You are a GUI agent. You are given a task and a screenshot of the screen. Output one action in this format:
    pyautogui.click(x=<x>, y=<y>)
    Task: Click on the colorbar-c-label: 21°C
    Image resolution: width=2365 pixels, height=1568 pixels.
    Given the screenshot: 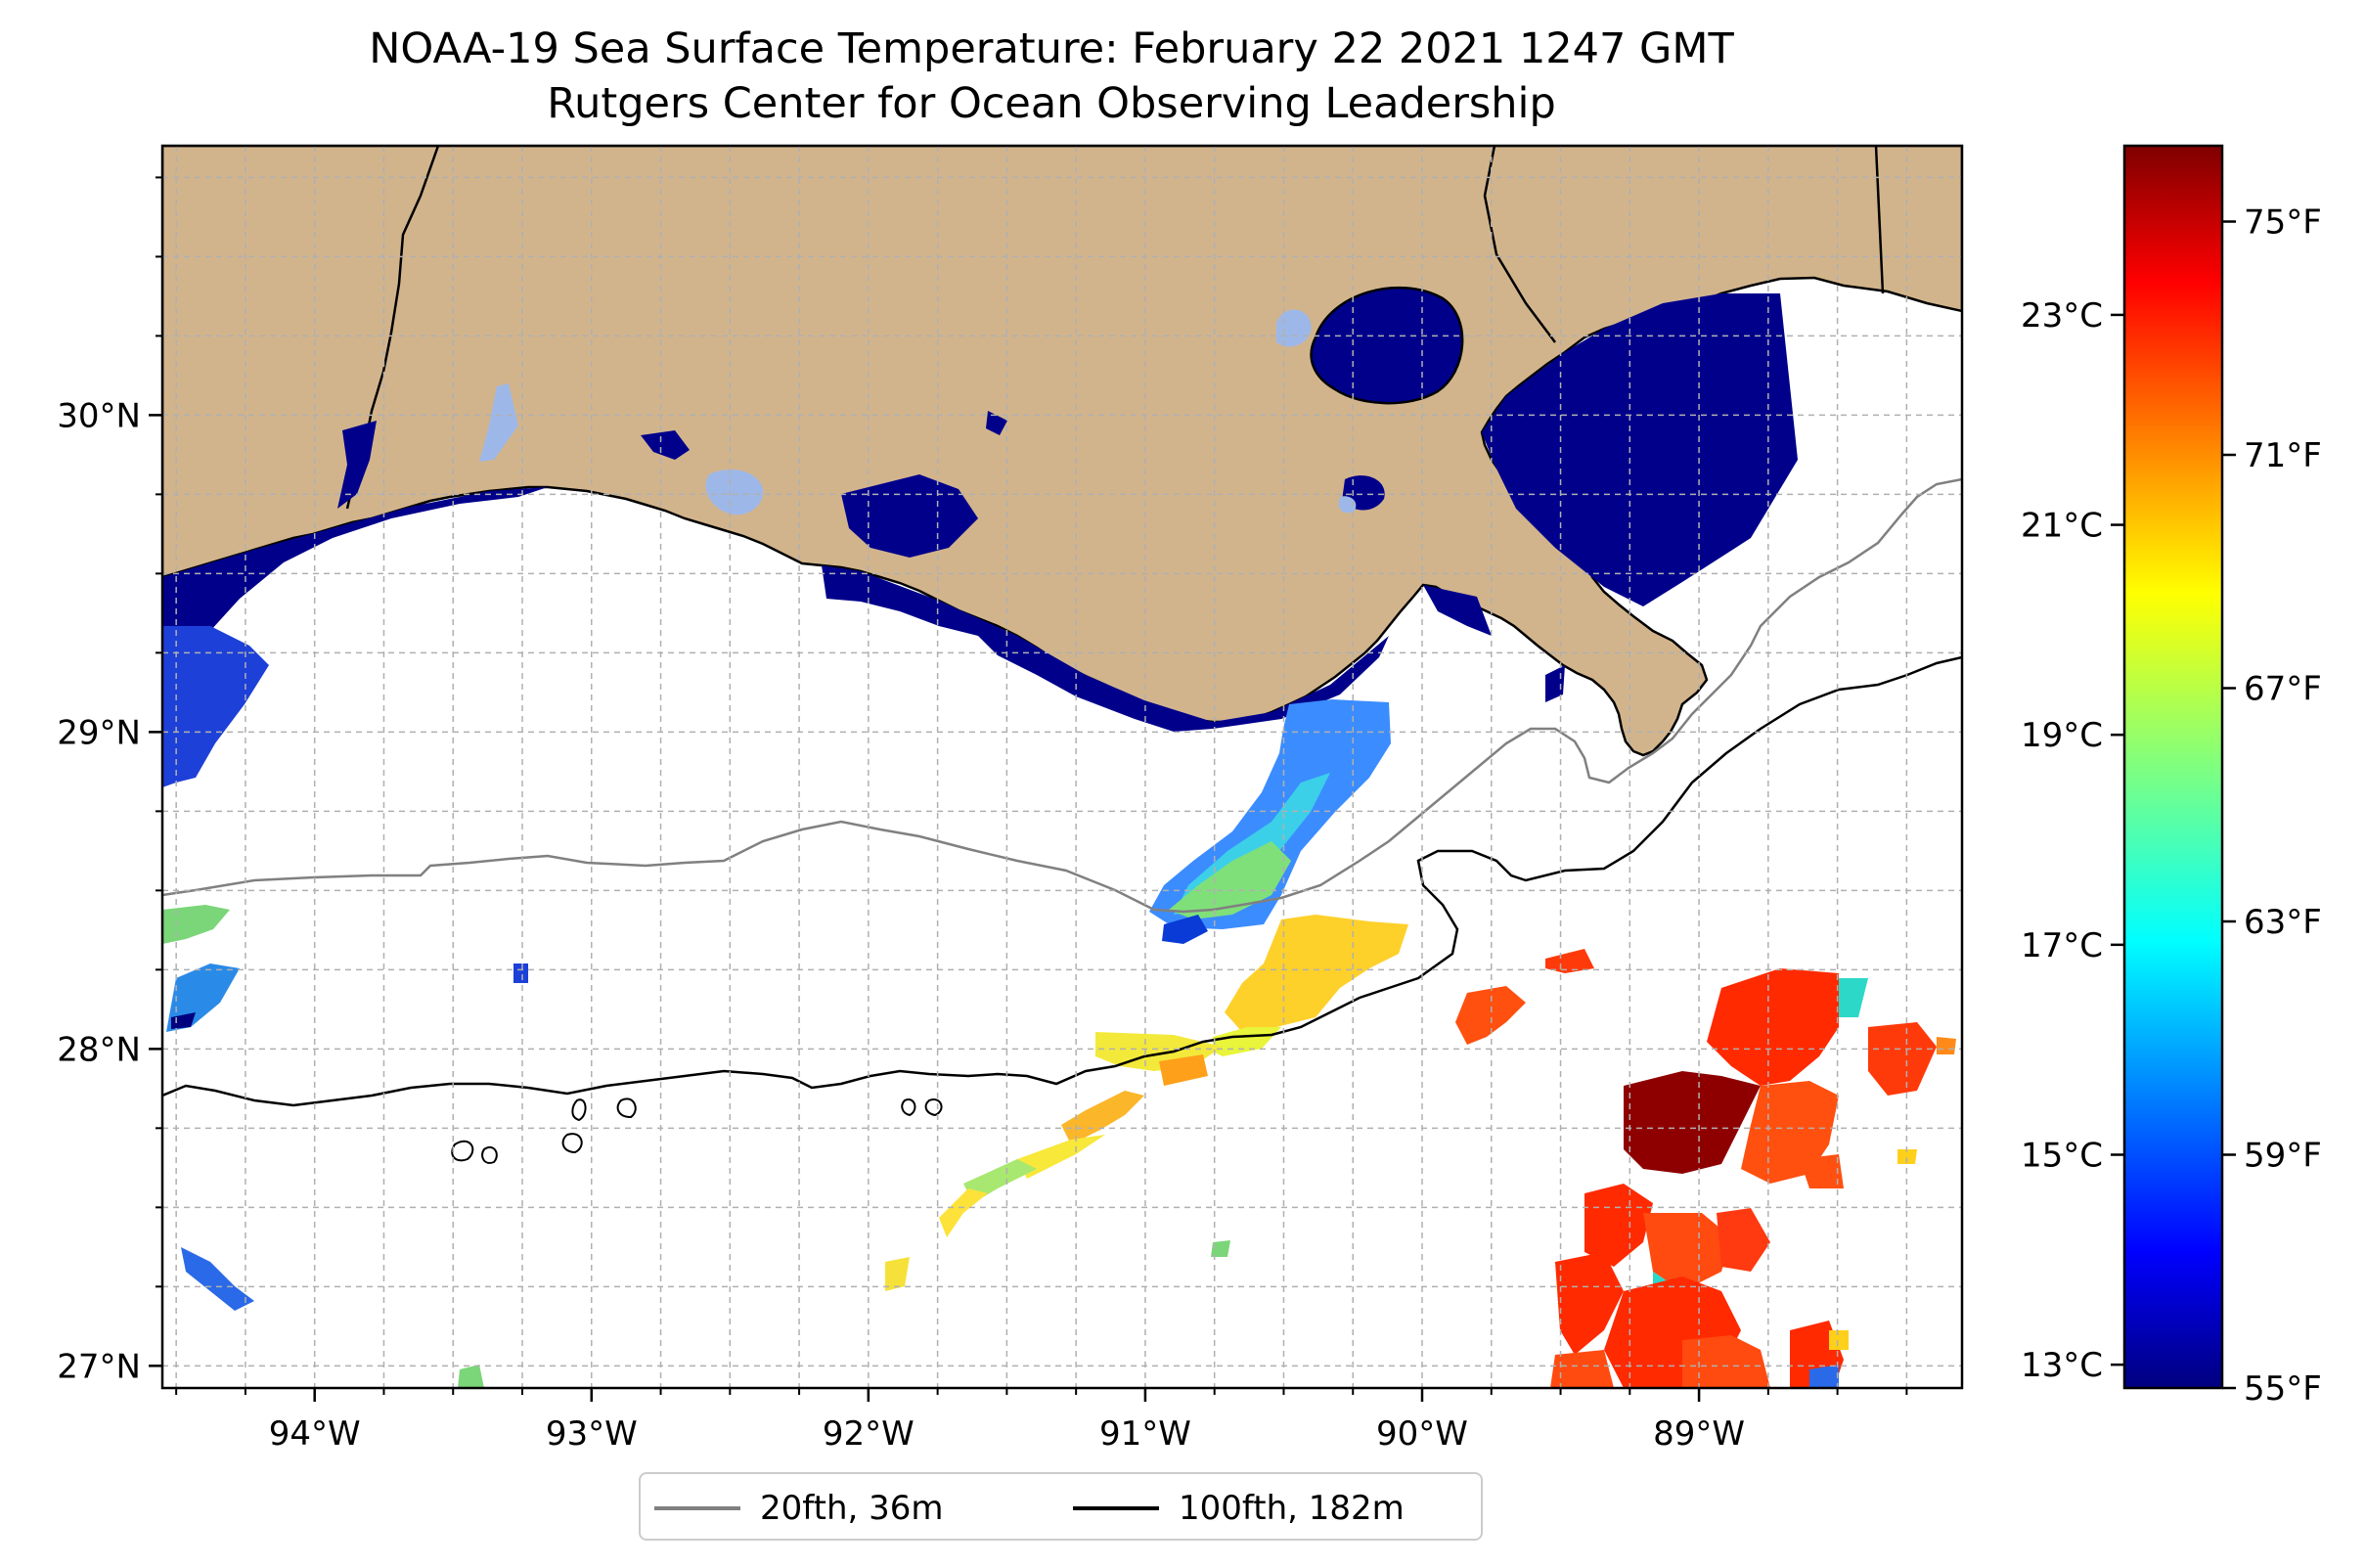 What is the action you would take?
    pyautogui.click(x=2062, y=526)
    